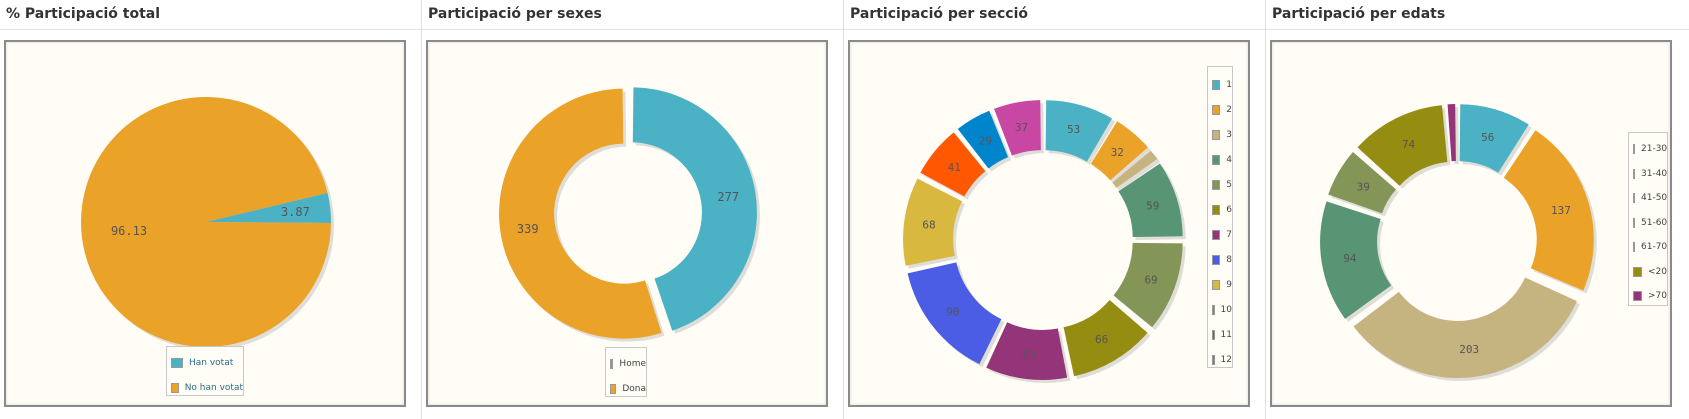  What do you see at coordinates (1028, 354) in the screenshot?
I see `data-label: 63` at bounding box center [1028, 354].